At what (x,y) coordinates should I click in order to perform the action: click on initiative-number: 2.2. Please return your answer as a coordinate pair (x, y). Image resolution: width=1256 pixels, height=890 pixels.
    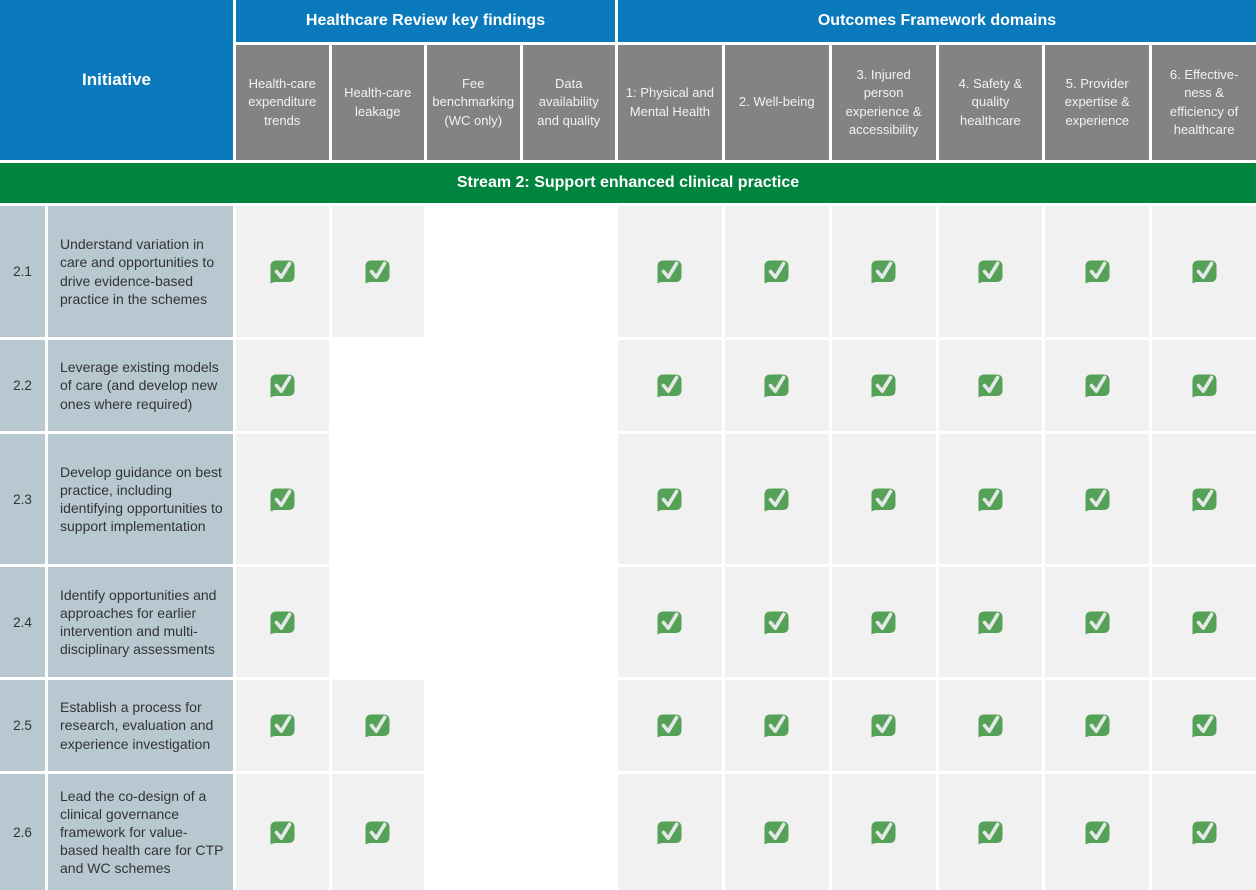
    Looking at the image, I should click on (22, 385).